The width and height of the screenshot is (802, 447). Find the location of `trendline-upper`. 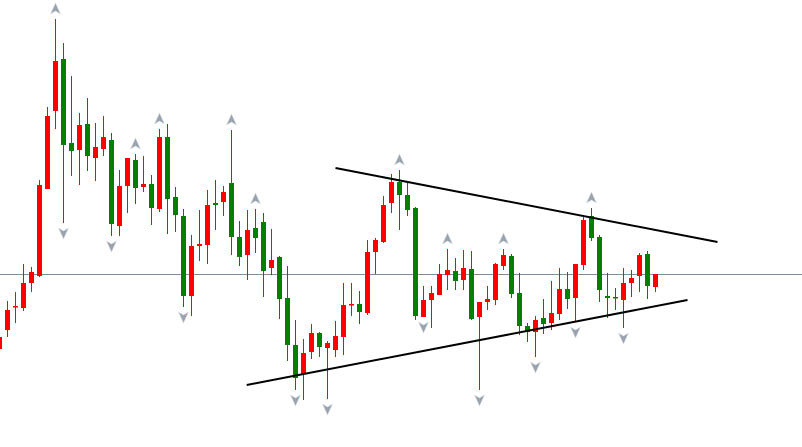

trendline-upper is located at coordinates (526, 205).